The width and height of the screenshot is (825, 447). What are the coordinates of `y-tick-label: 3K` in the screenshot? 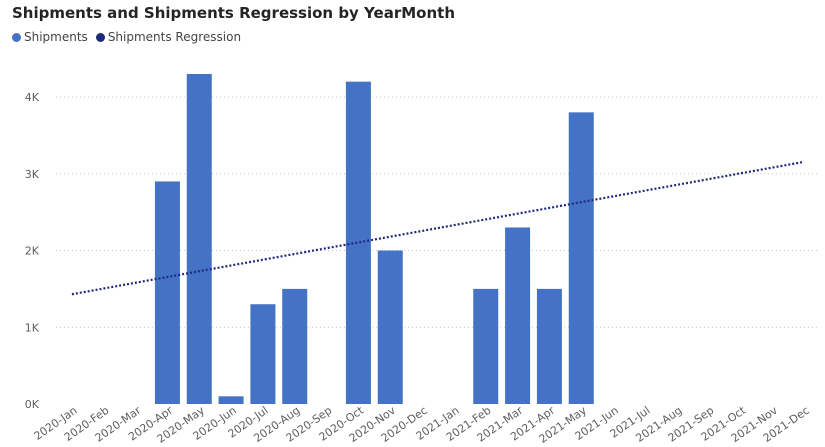 It's located at (32, 174).